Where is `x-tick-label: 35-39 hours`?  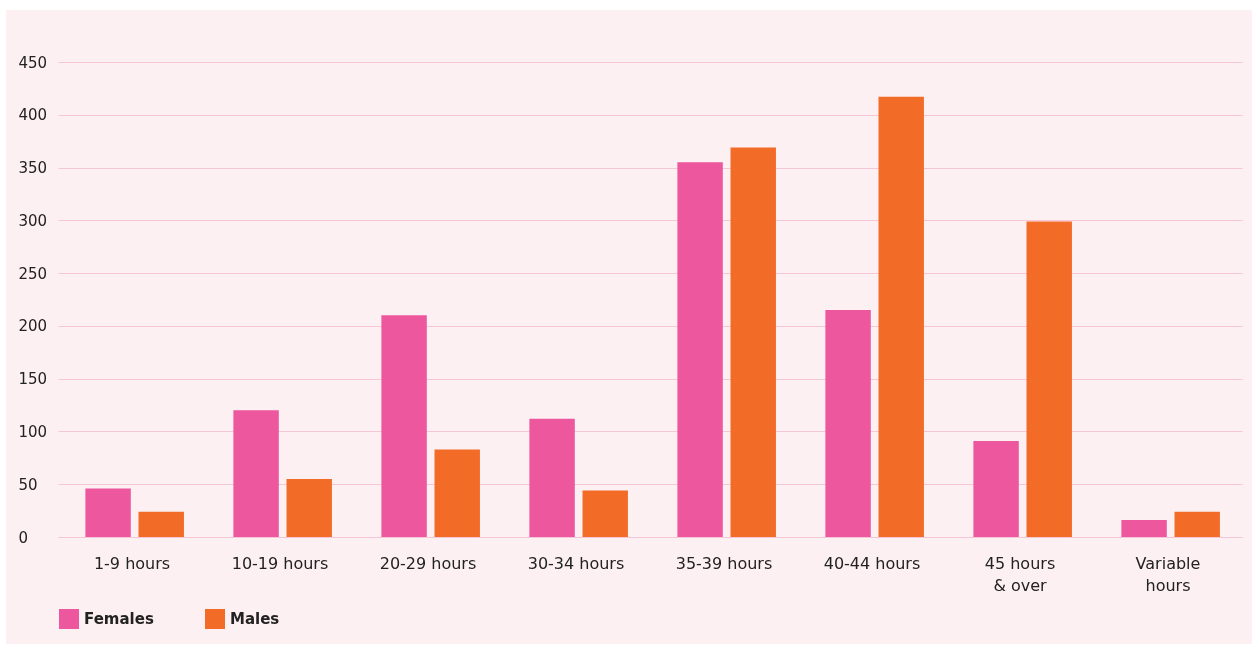
x-tick-label: 35-39 hours is located at coordinates (724, 563).